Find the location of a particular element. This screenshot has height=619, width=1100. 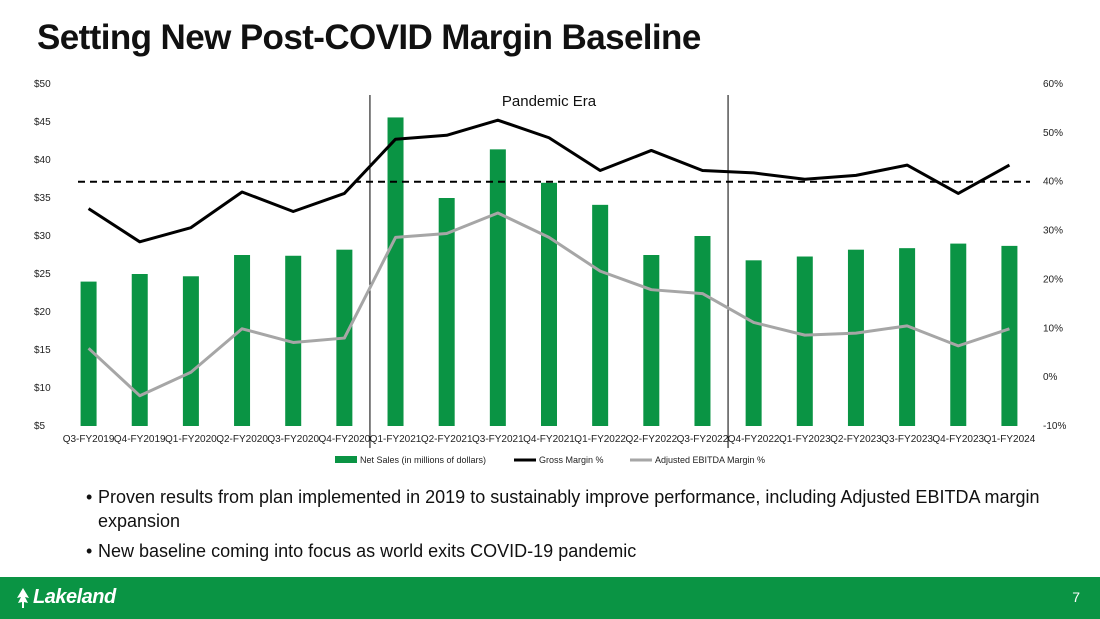

x-axis-tick-label: Q4-FY2019 is located at coordinates (140, 439).